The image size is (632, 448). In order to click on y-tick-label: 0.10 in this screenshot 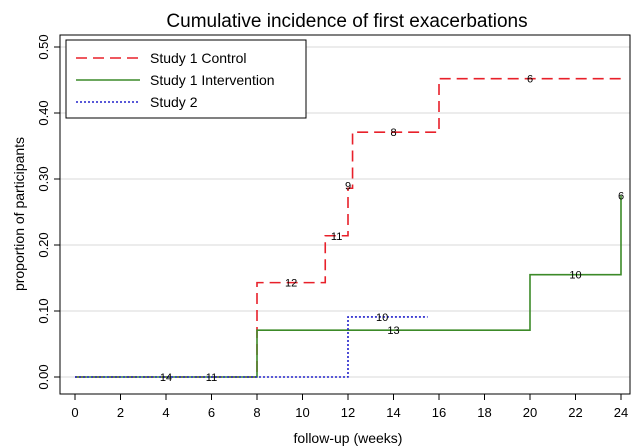, I will do `click(43, 310)`.